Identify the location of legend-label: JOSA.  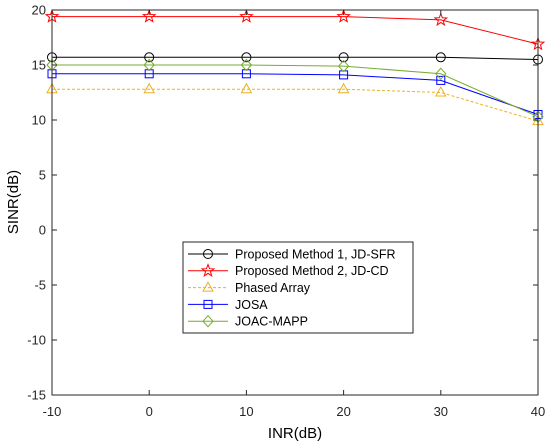
(251, 305).